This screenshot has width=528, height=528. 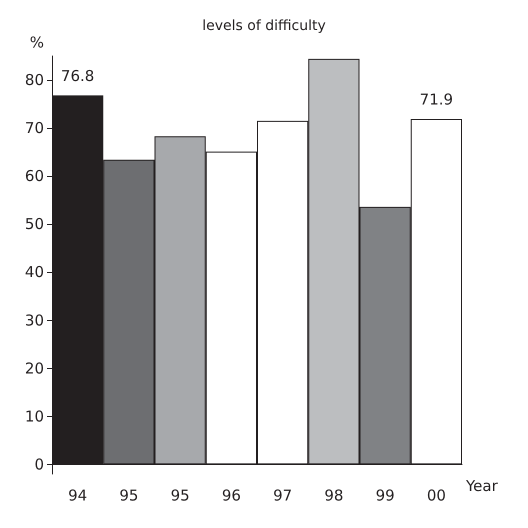 I want to click on x-tick-label: 98, so click(x=334, y=495).